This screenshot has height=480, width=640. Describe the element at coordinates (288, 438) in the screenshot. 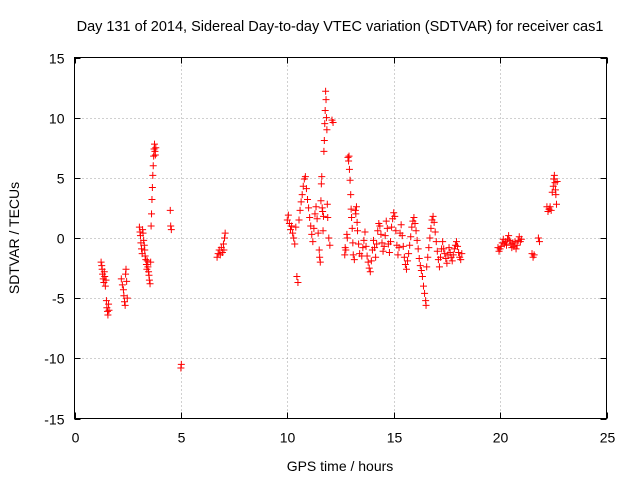

I see `x-tick-label: 10` at that location.